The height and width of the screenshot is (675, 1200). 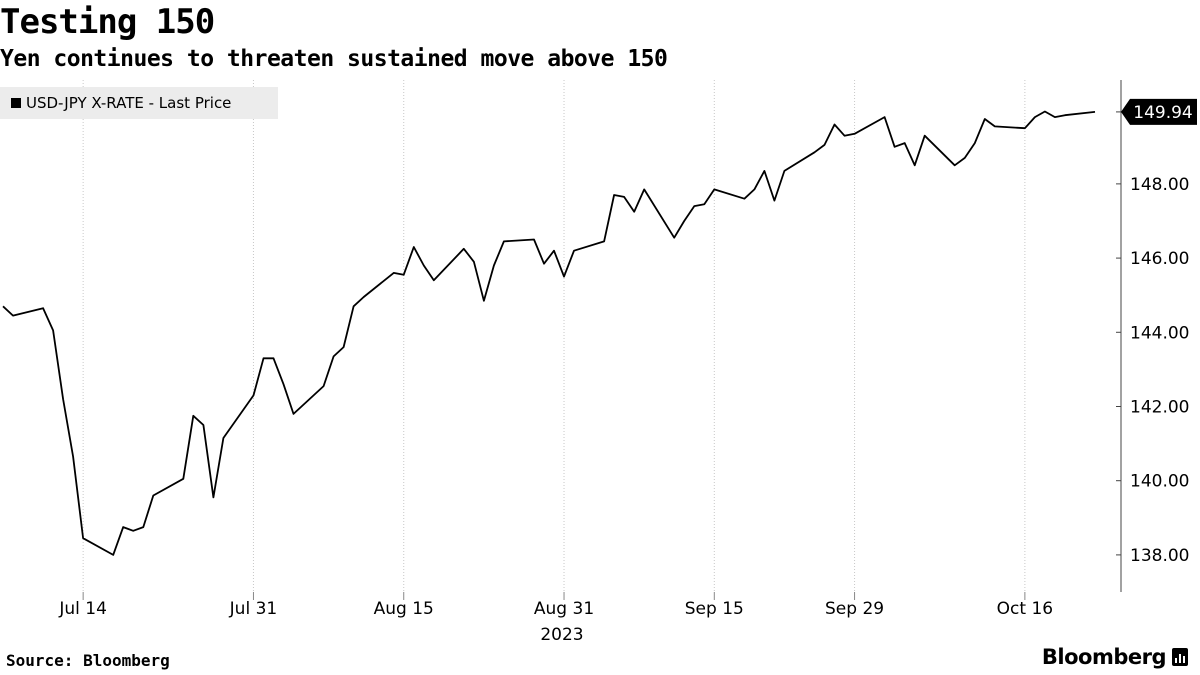 I want to click on y-tick-label-5: 148.00, so click(x=1159, y=185).